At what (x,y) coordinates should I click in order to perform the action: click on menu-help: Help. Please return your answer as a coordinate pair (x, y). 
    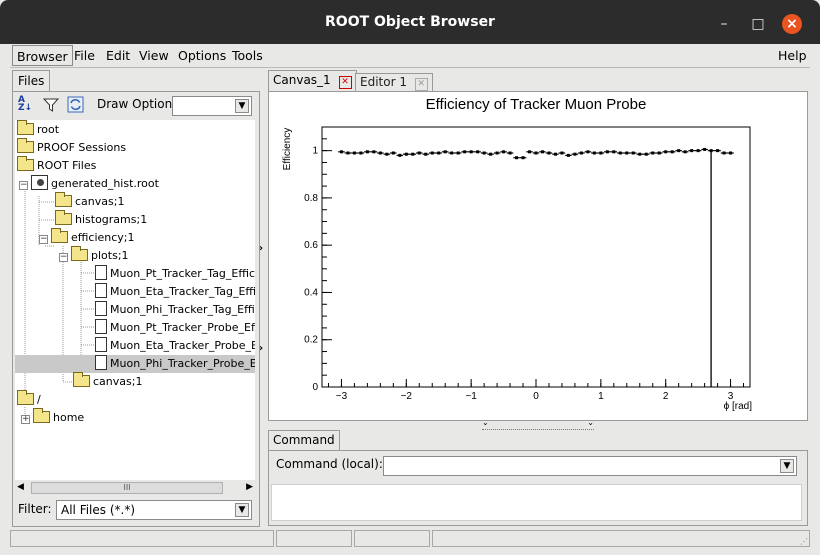
    Looking at the image, I should click on (792, 55).